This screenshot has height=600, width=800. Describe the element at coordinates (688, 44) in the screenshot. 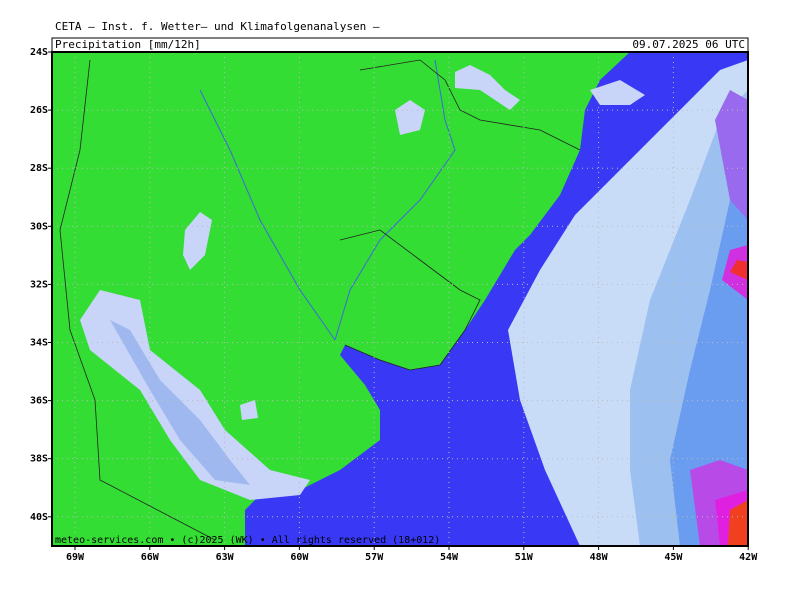

I see `valid-time: 09.07.2025 06 UTC` at that location.